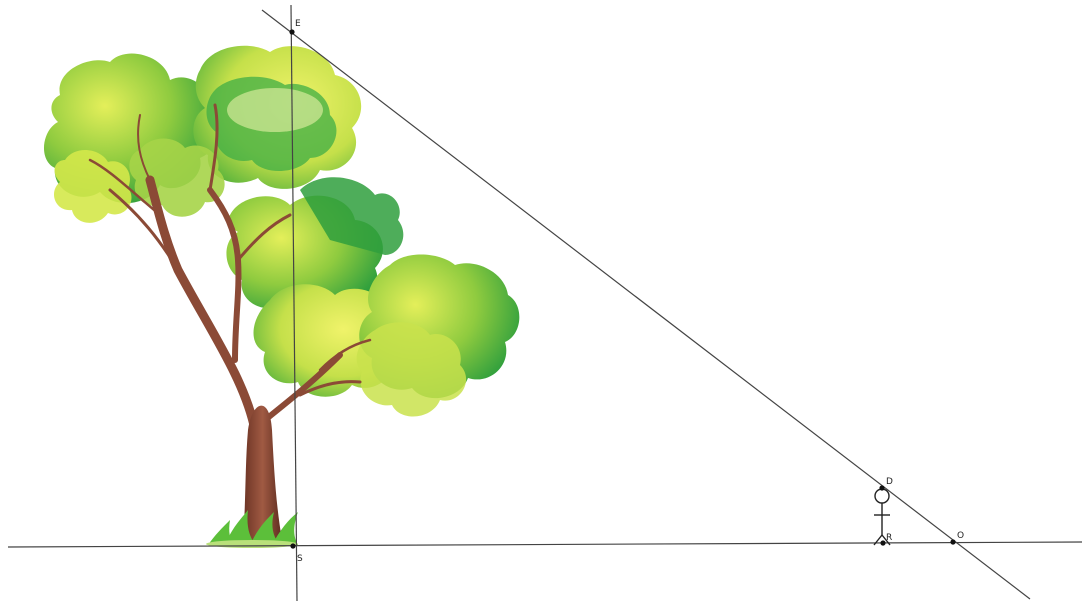 Image resolution: width=1082 pixels, height=601 pixels. What do you see at coordinates (889, 538) in the screenshot?
I see `label-R: R` at bounding box center [889, 538].